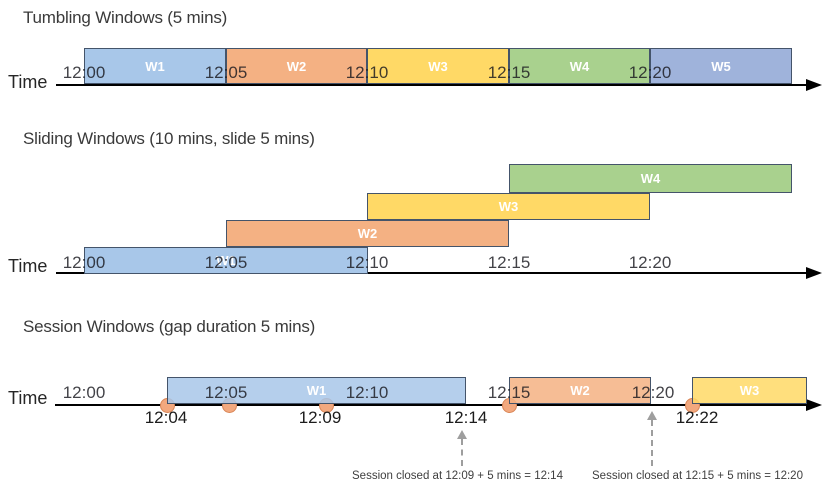 The width and height of the screenshot is (829, 498). I want to click on window-bar-w5: W5, so click(721, 66).